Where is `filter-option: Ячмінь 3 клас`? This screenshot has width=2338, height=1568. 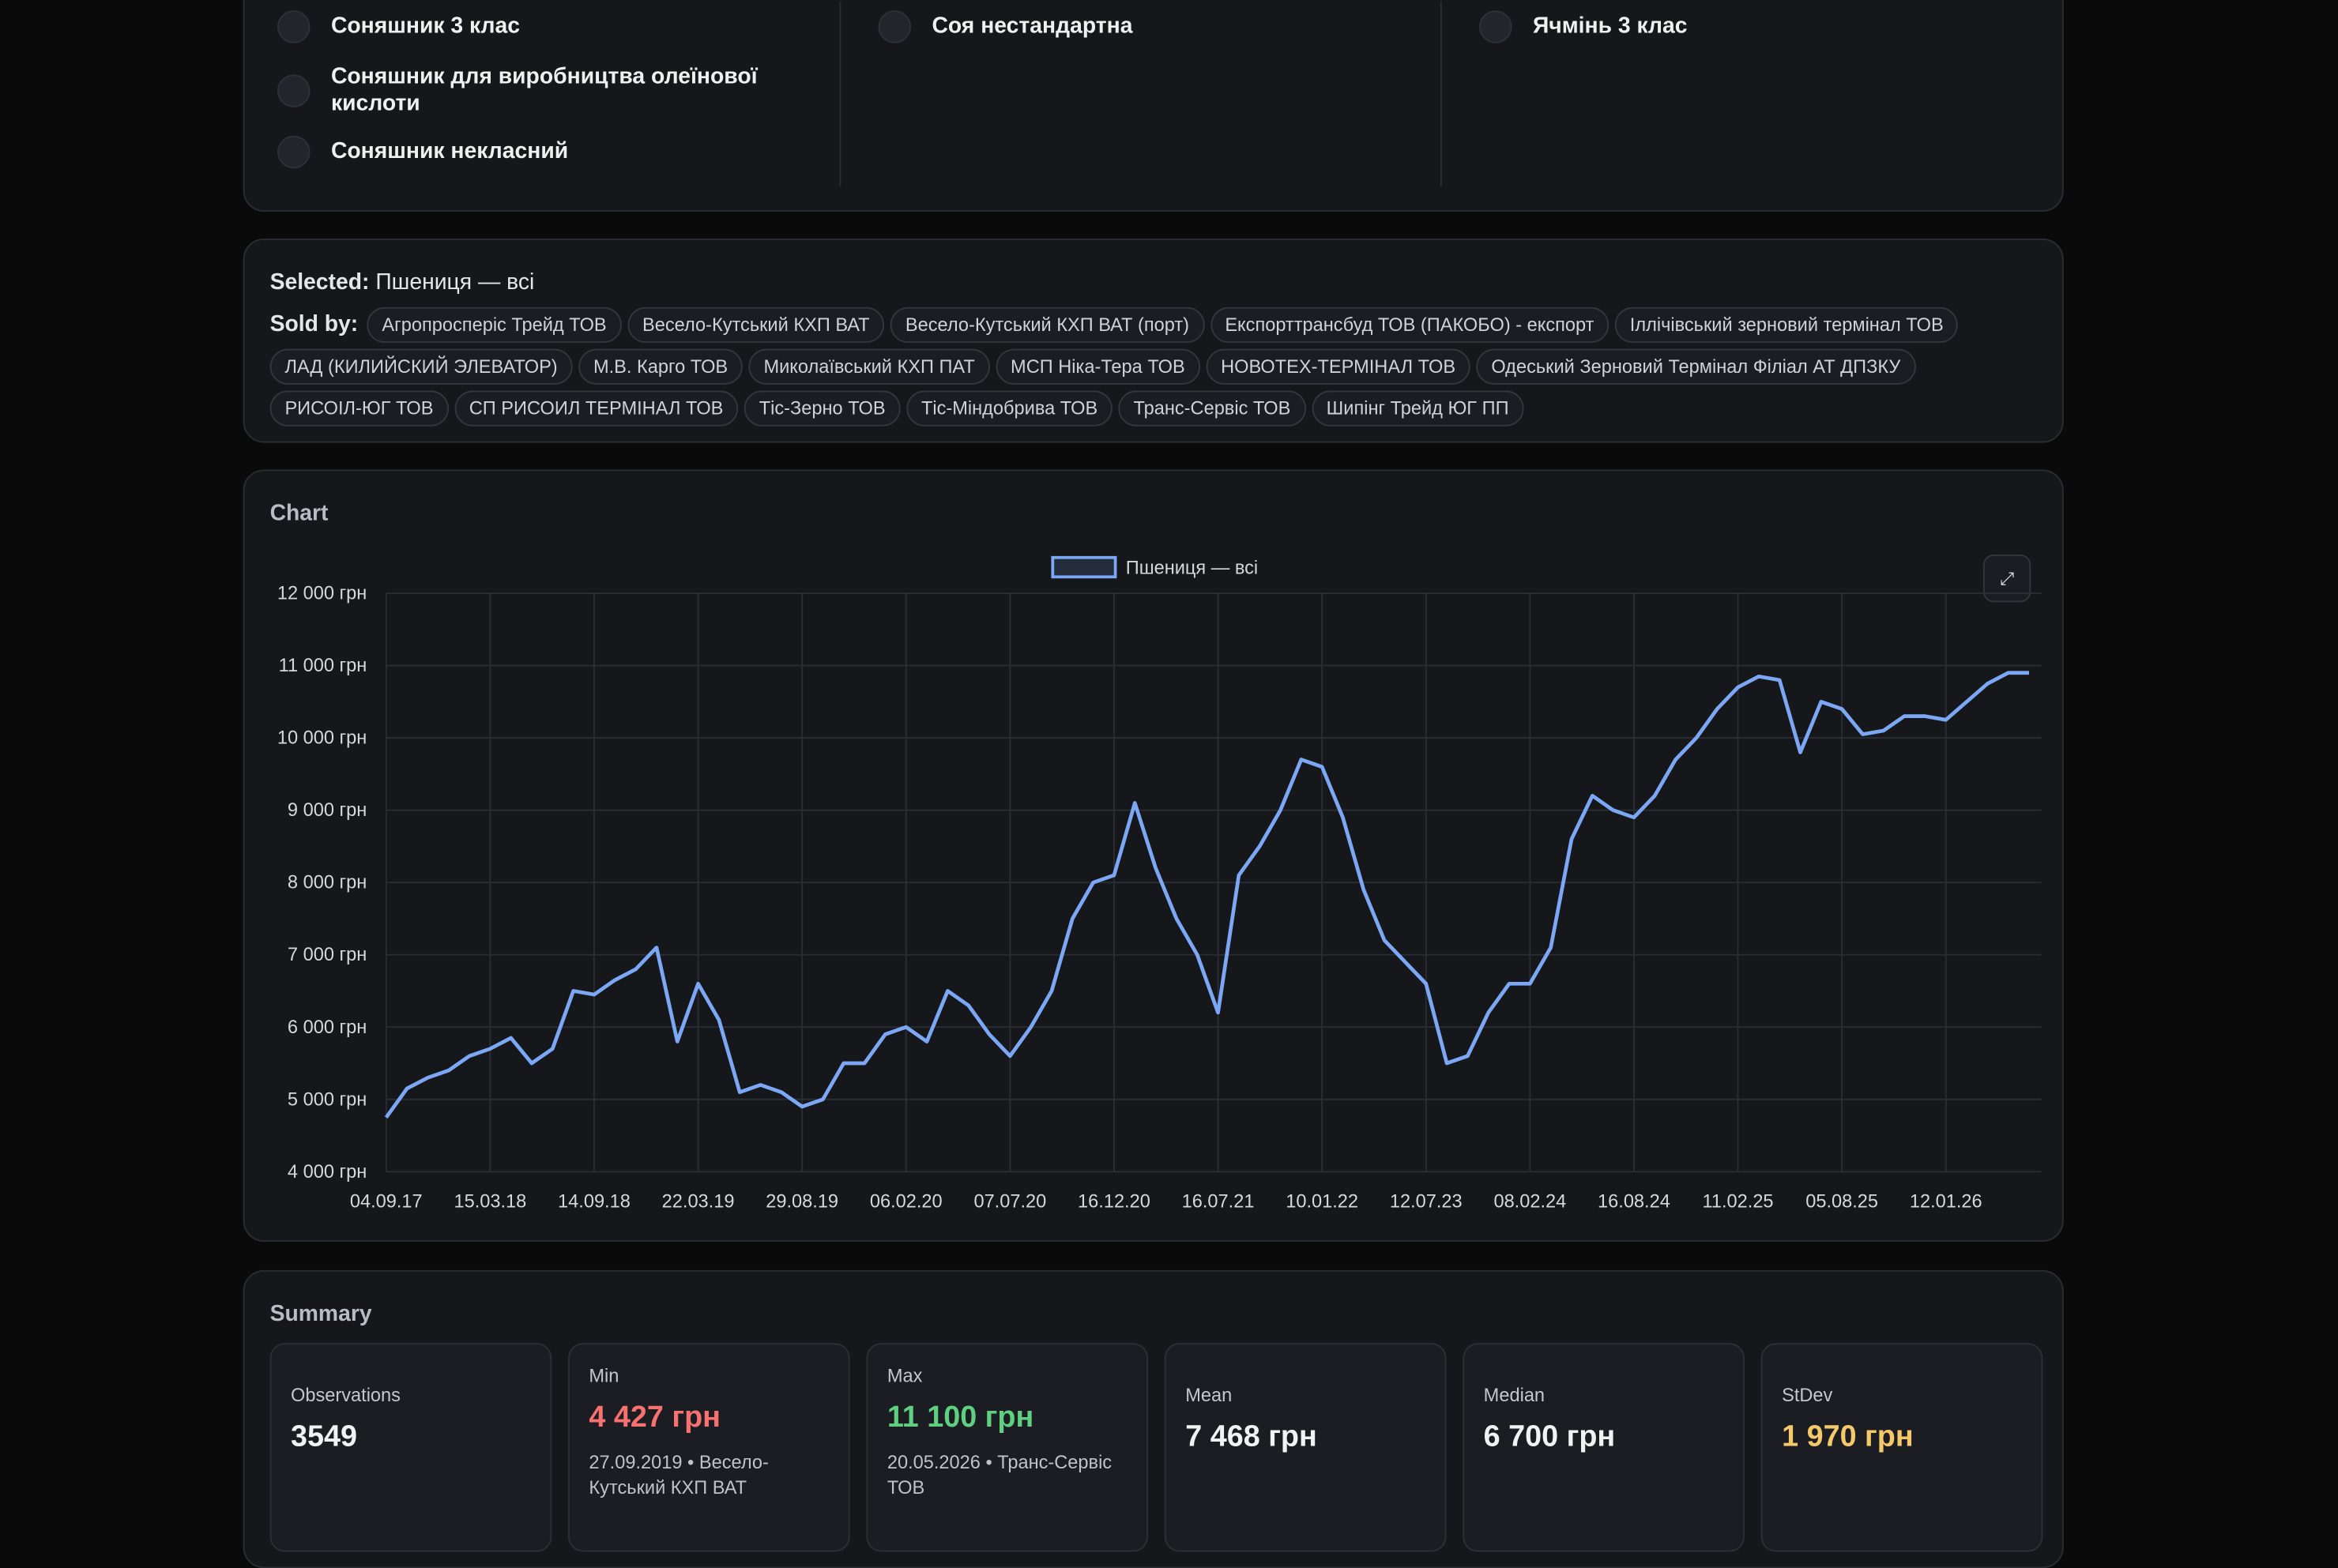 filter-option: Ячмінь 3 клас is located at coordinates (1763, 26).